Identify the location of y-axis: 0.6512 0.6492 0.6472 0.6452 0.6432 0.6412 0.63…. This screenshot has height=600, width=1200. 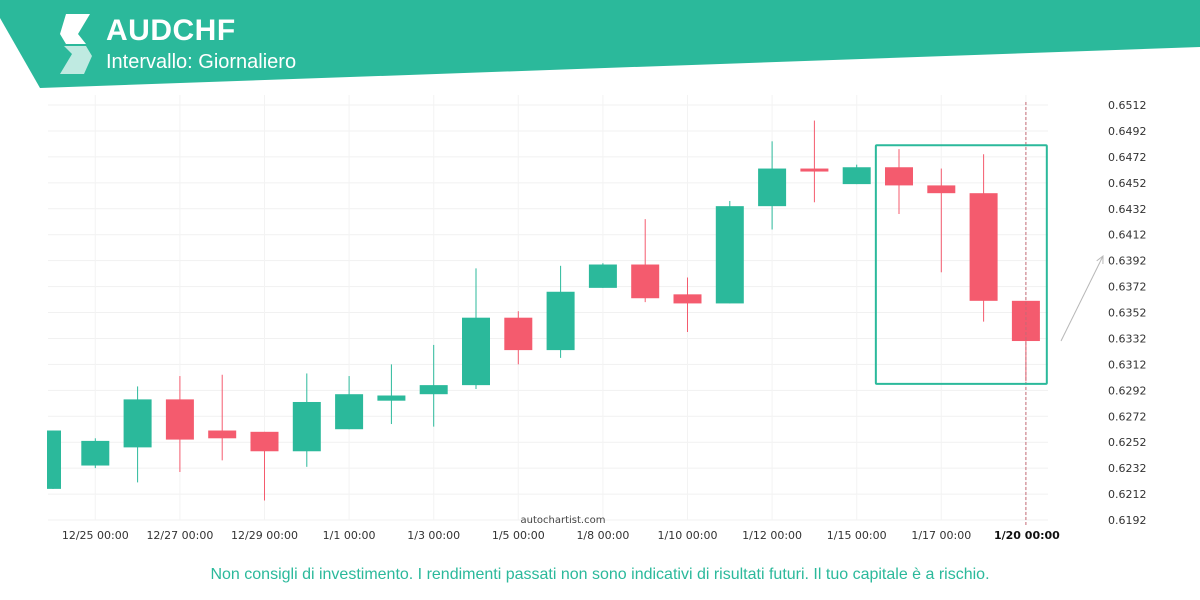
(1127, 313).